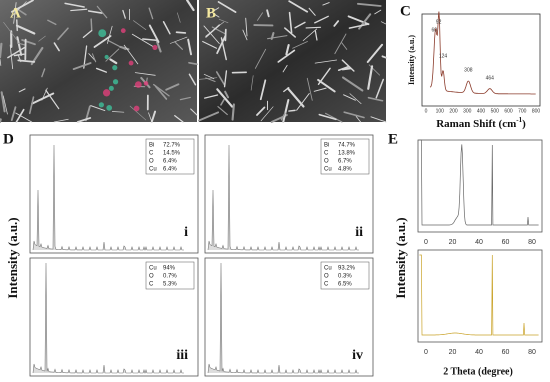  I want to click on x-tick-label: 40, so click(479, 242).